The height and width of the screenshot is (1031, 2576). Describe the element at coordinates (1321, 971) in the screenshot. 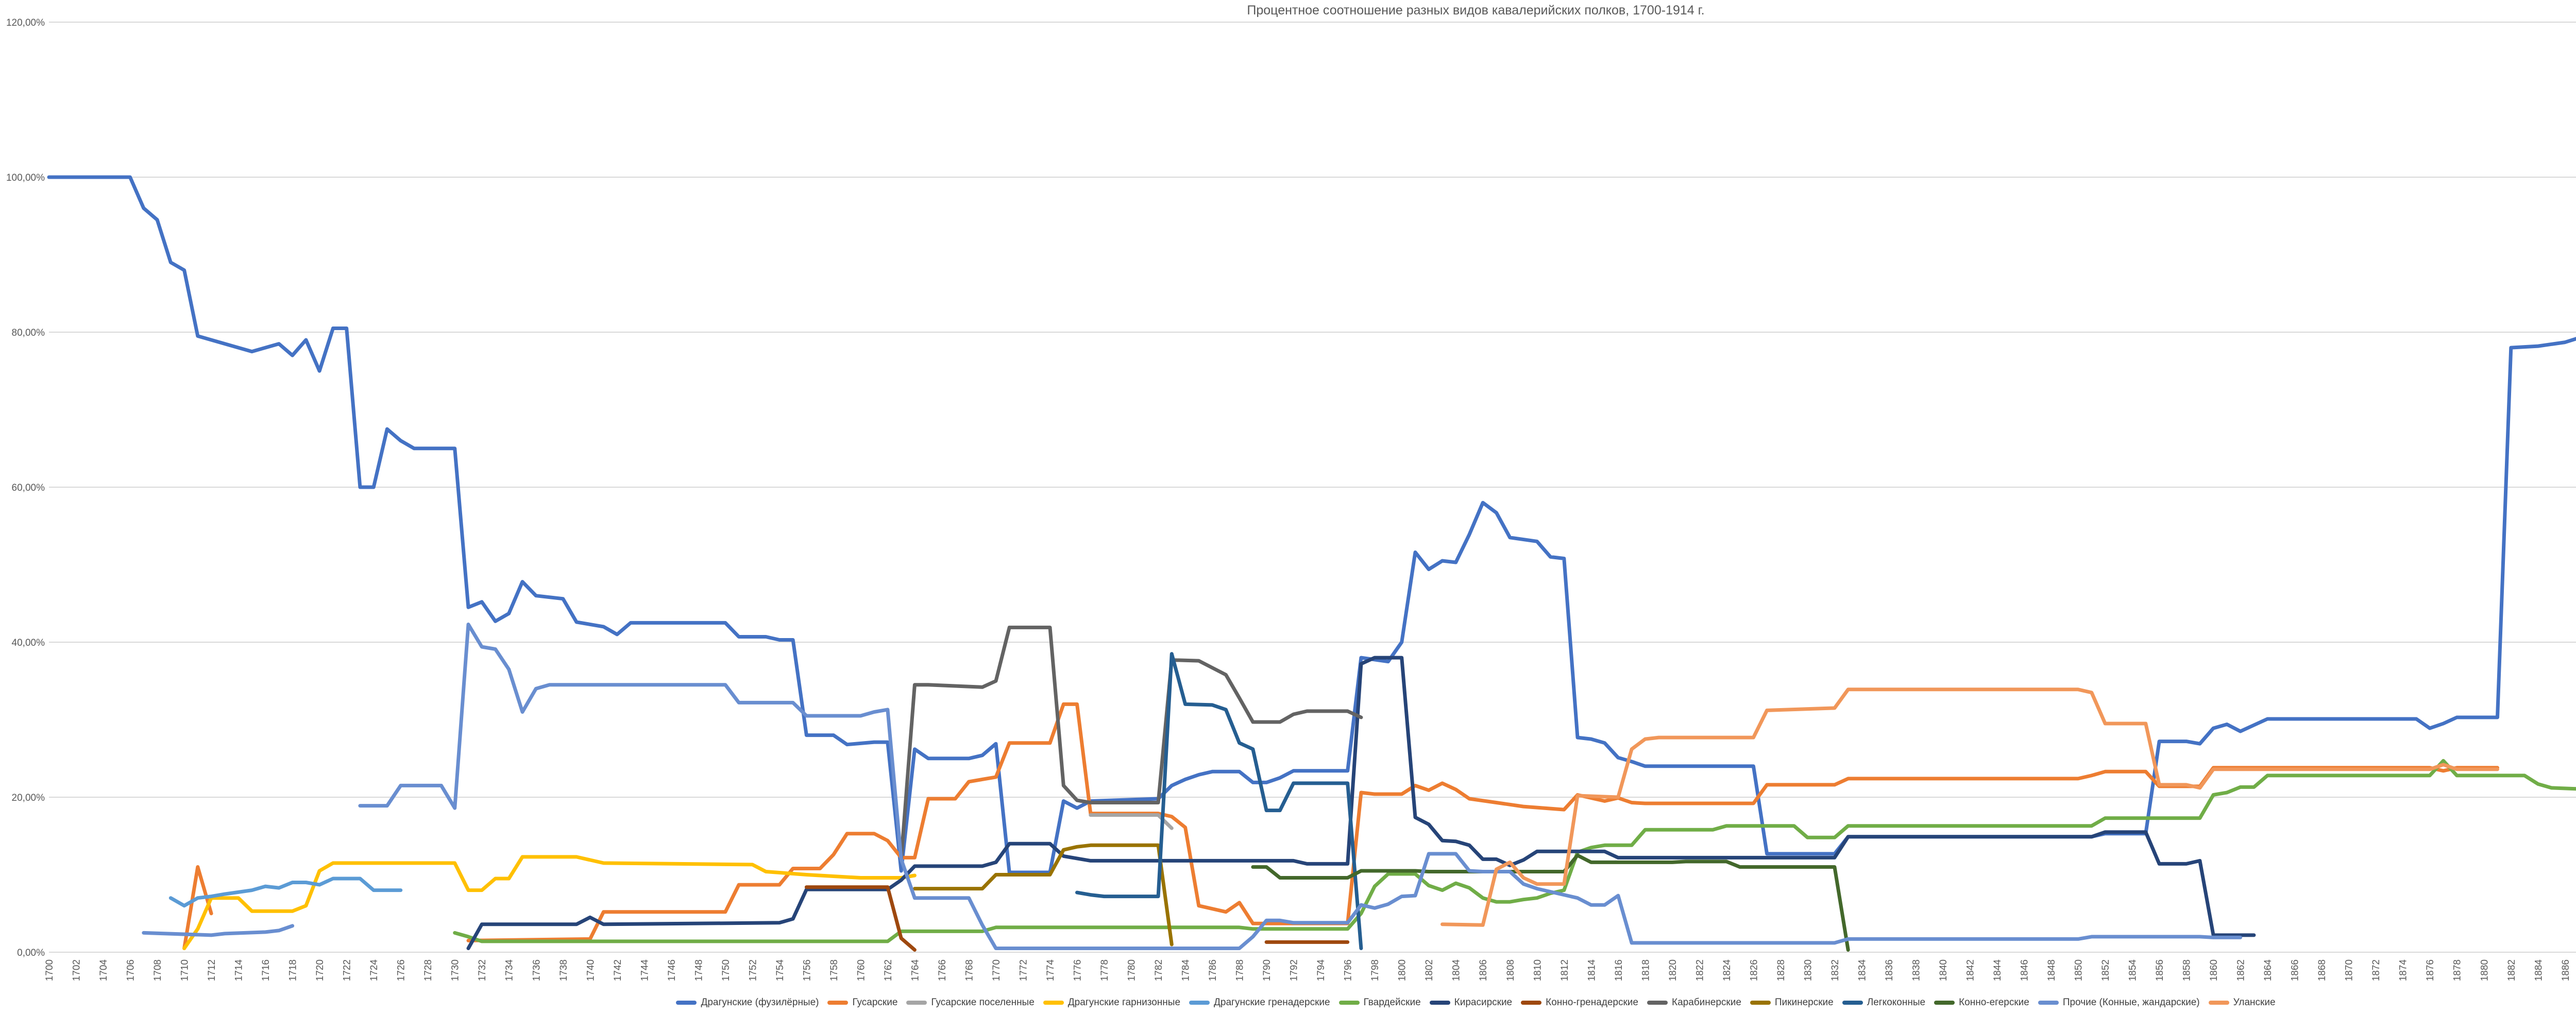

I see `x-axis-tick-label: 1794` at that location.